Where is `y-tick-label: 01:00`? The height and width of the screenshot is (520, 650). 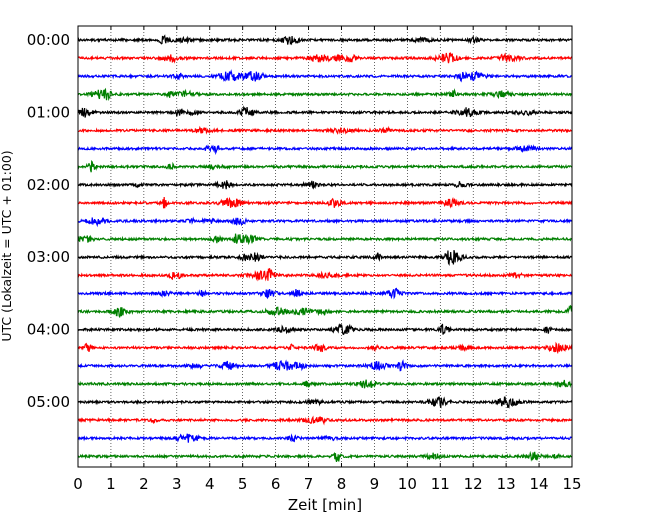
y-tick-label: 01:00 is located at coordinates (48, 112).